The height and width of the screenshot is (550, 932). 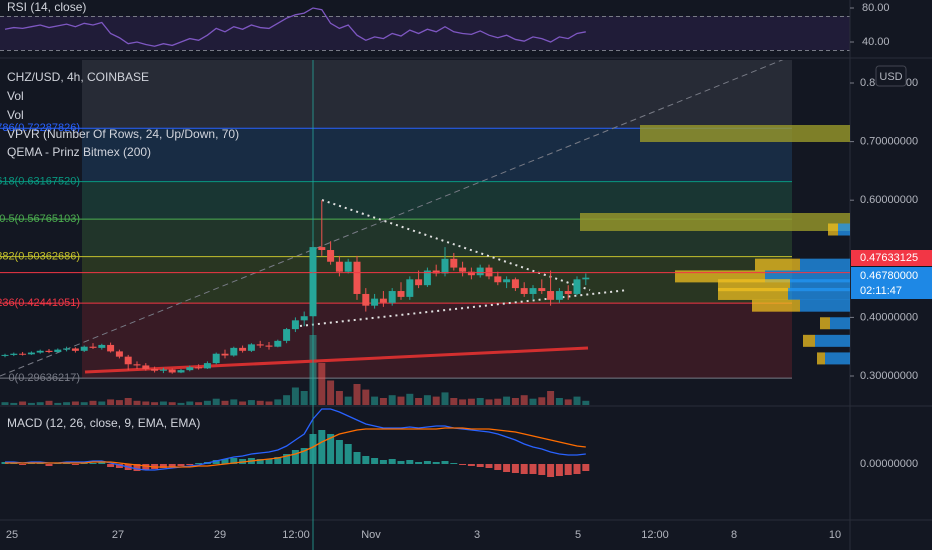 I want to click on price-tick-label: 0.70000000, so click(x=889, y=142).